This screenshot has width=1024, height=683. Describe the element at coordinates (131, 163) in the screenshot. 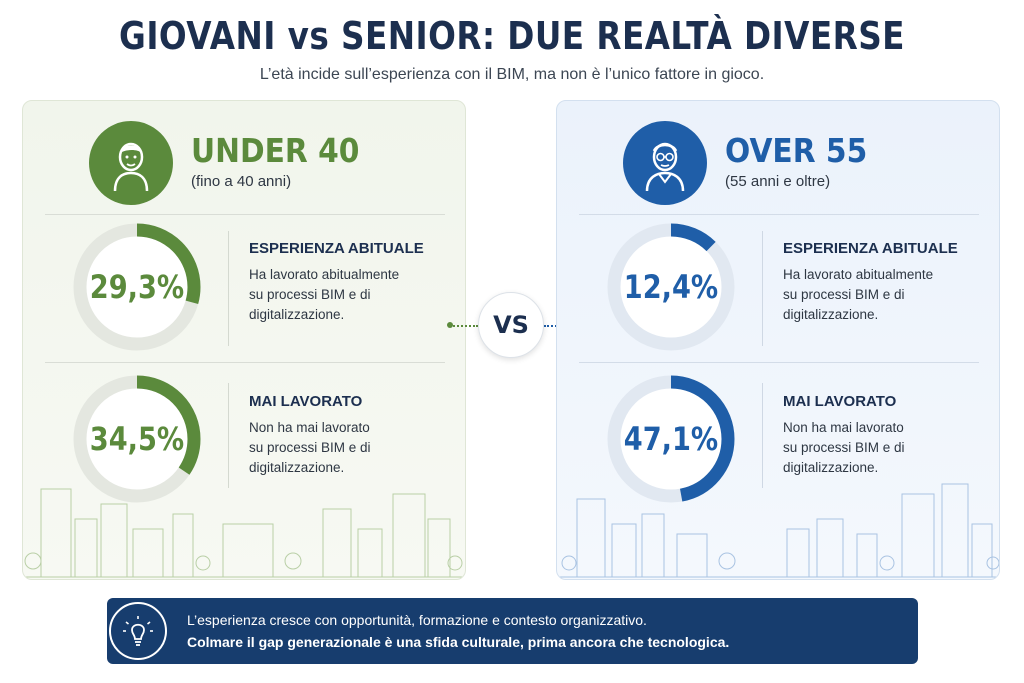

I see `young-person-icon` at that location.